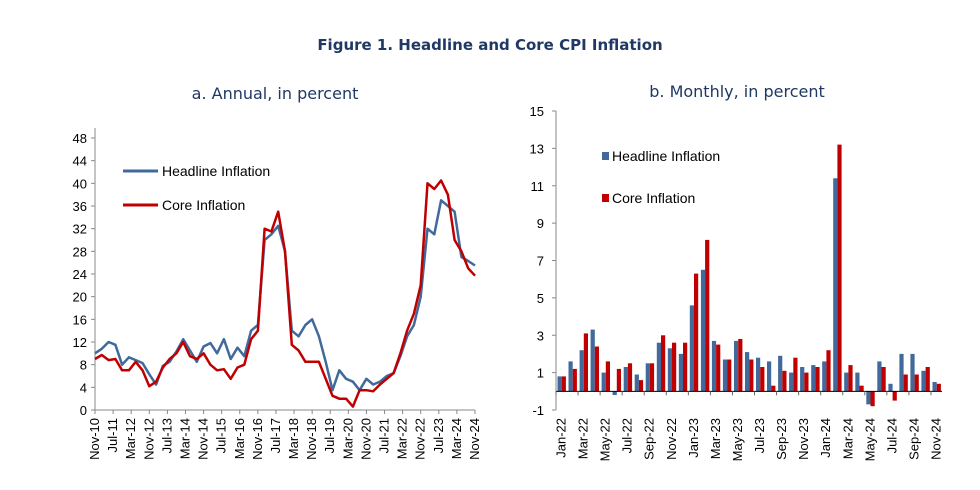  What do you see at coordinates (80, 161) in the screenshot?
I see `y-tick-label: 44` at bounding box center [80, 161].